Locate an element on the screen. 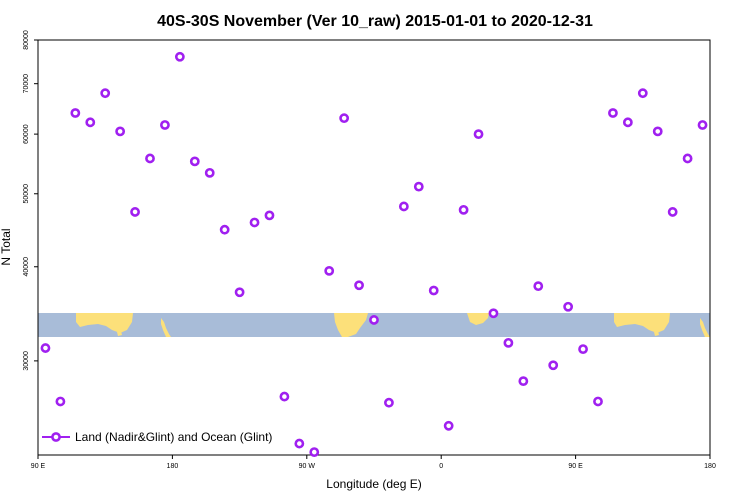 The height and width of the screenshot is (500, 750). y-tick-label: 60000 is located at coordinates (26, 134).